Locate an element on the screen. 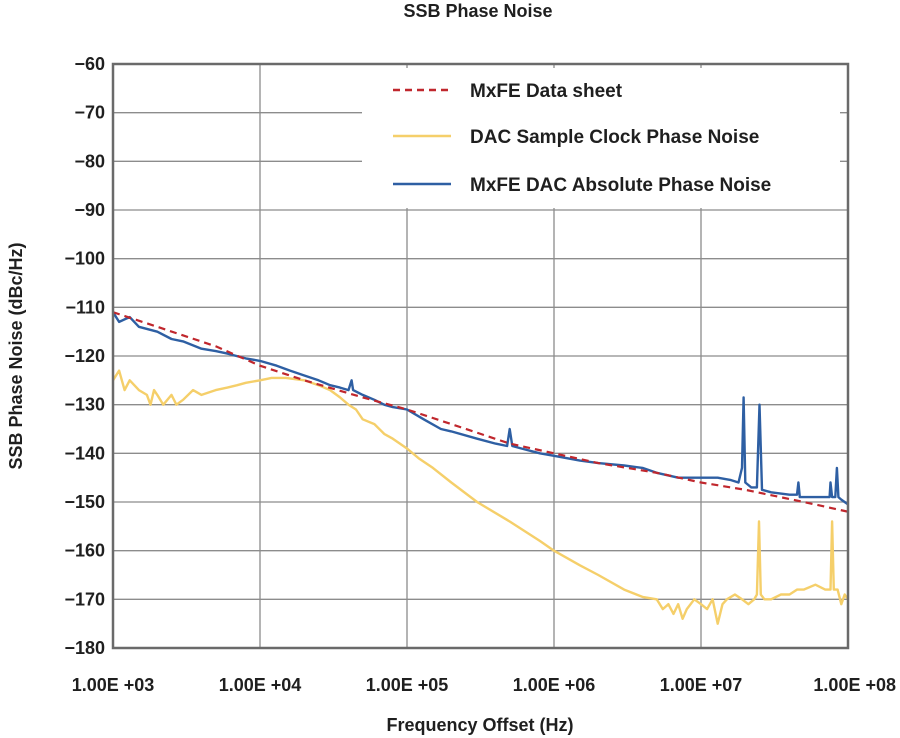  x-tick-label: 1.00E +08 is located at coordinates (854, 685).